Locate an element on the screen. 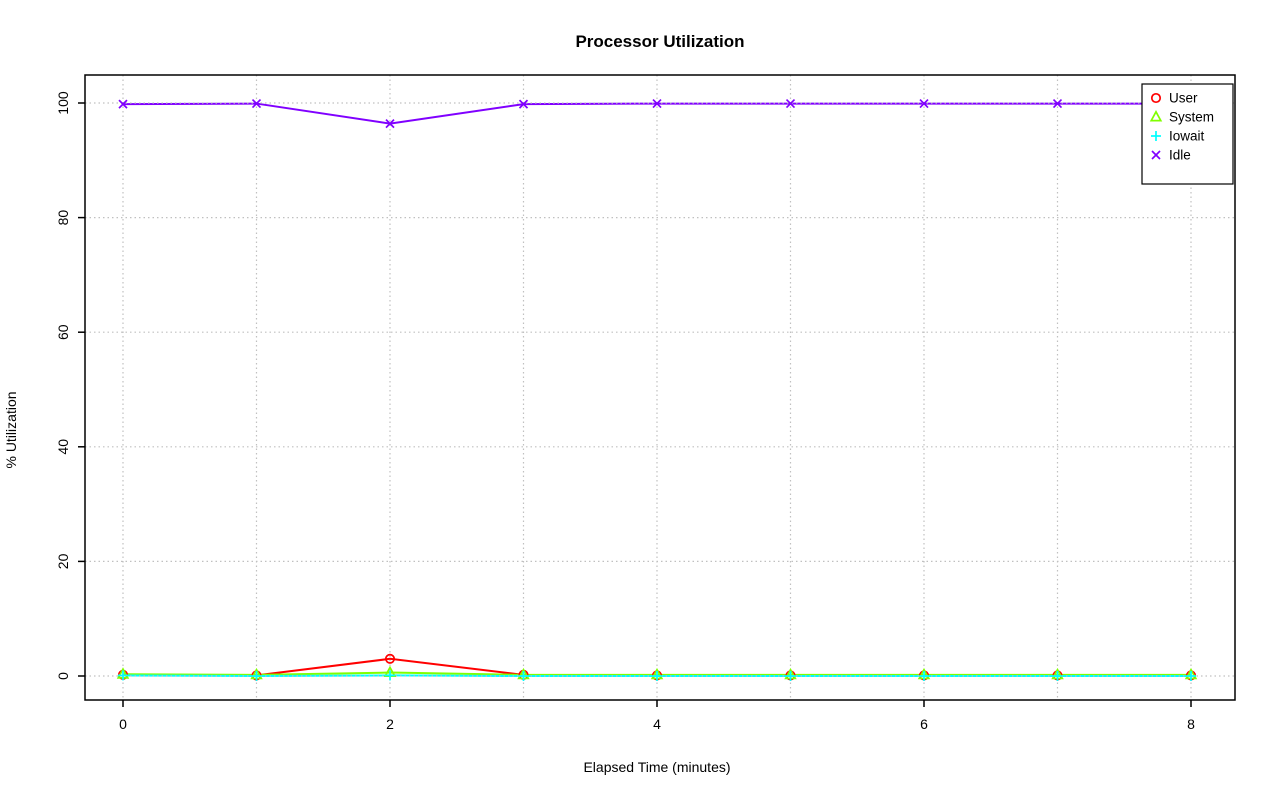 The image size is (1280, 801). legend-item-system: System is located at coordinates (1181, 117).